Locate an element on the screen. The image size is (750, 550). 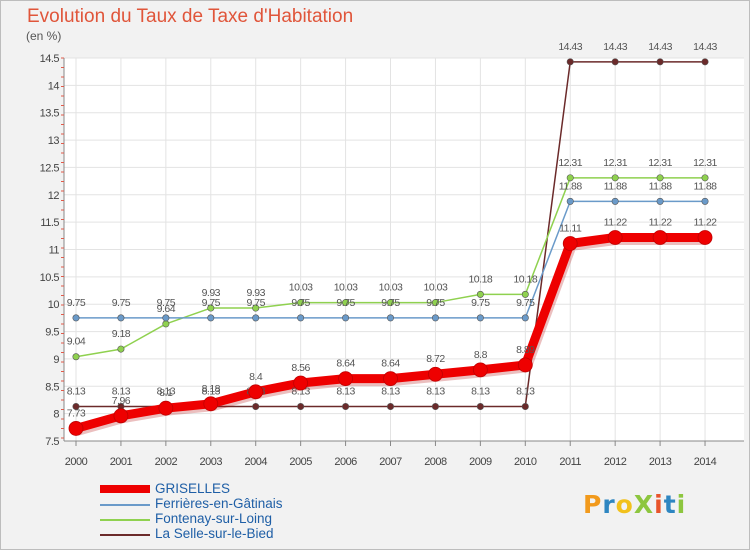
data-label: 8.72 is located at coordinates (435, 359).